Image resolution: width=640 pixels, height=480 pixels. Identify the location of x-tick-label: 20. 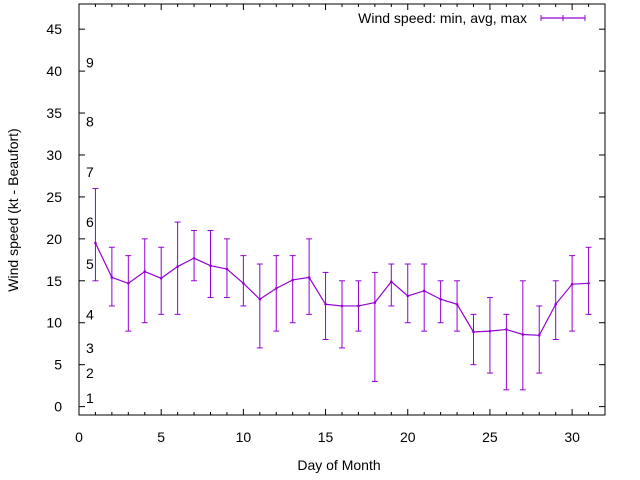
(408, 437).